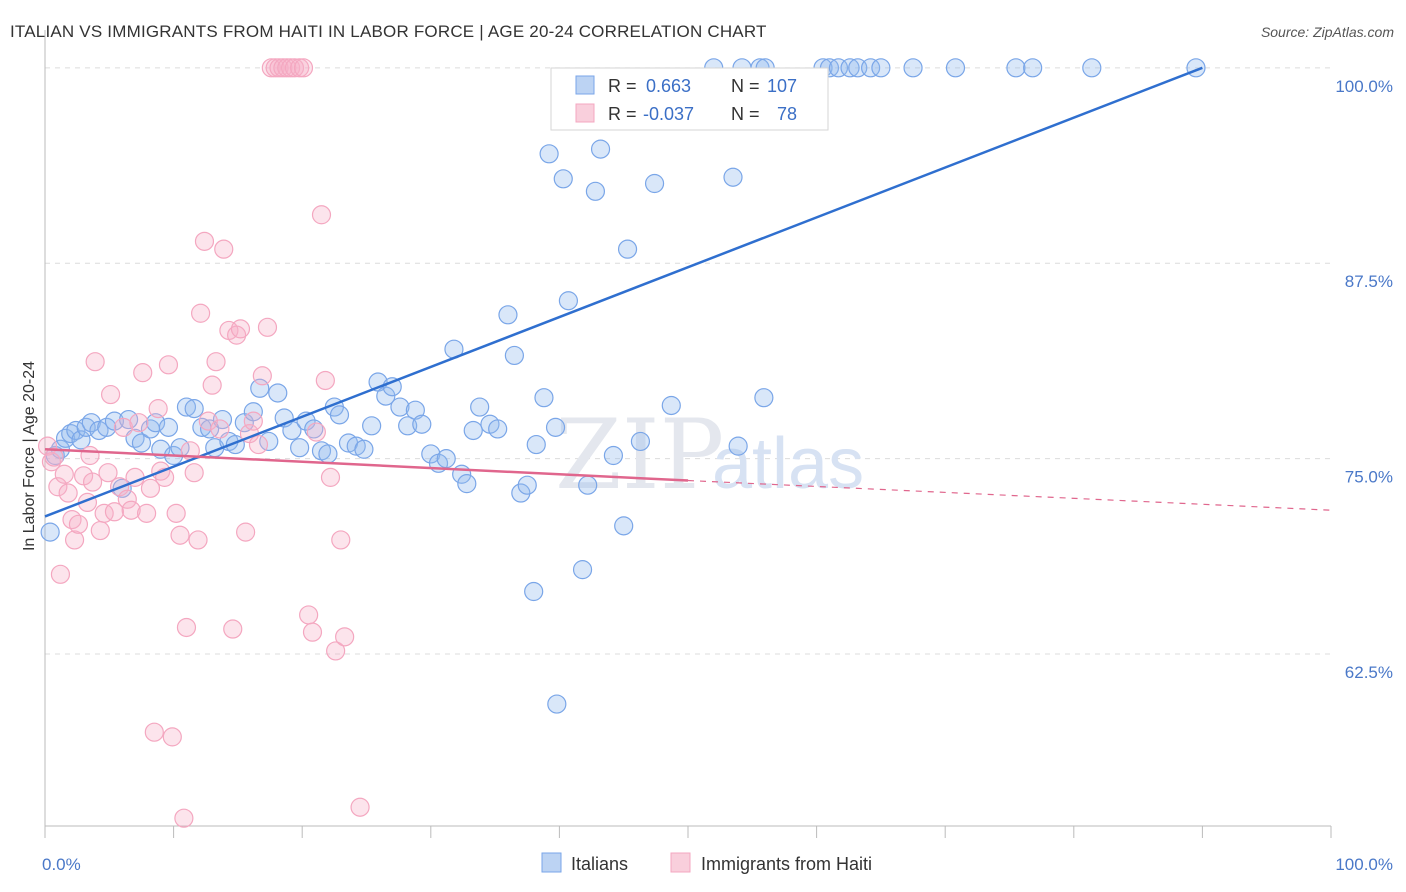 This screenshot has width=1406, height=892. Describe the element at coordinates (788, 464) in the screenshot. I see `watermark-atlas: atlas` at that location.